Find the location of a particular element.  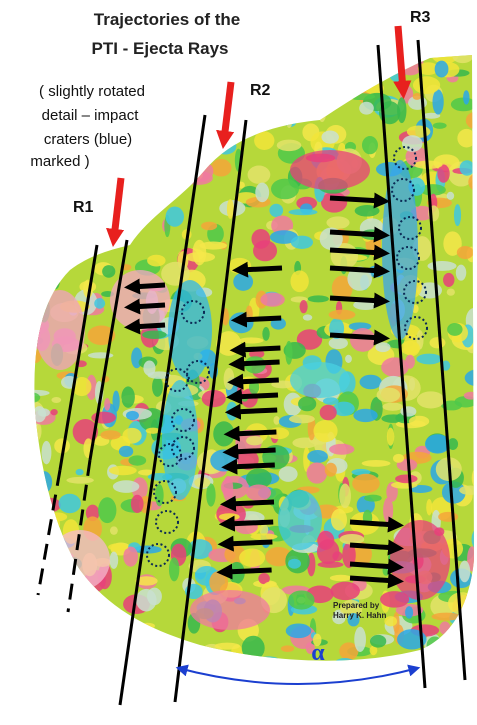

angle-arc is located at coordinates (298, 674).